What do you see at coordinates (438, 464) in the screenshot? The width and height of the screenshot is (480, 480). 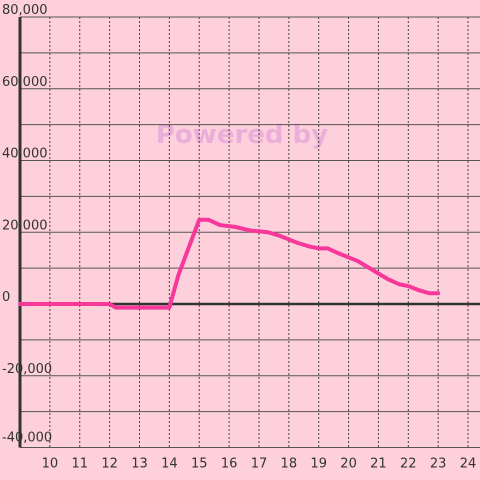 I see `x-tick-label: 23` at bounding box center [438, 464].